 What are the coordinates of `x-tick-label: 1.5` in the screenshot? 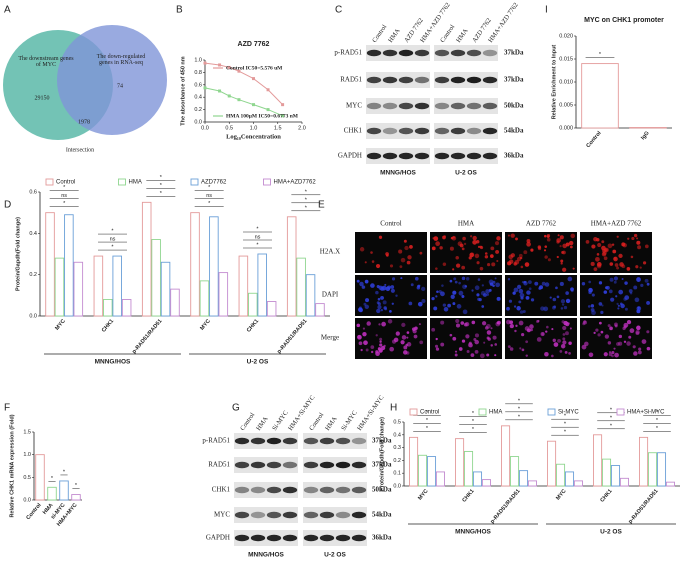 It's located at (278, 128).